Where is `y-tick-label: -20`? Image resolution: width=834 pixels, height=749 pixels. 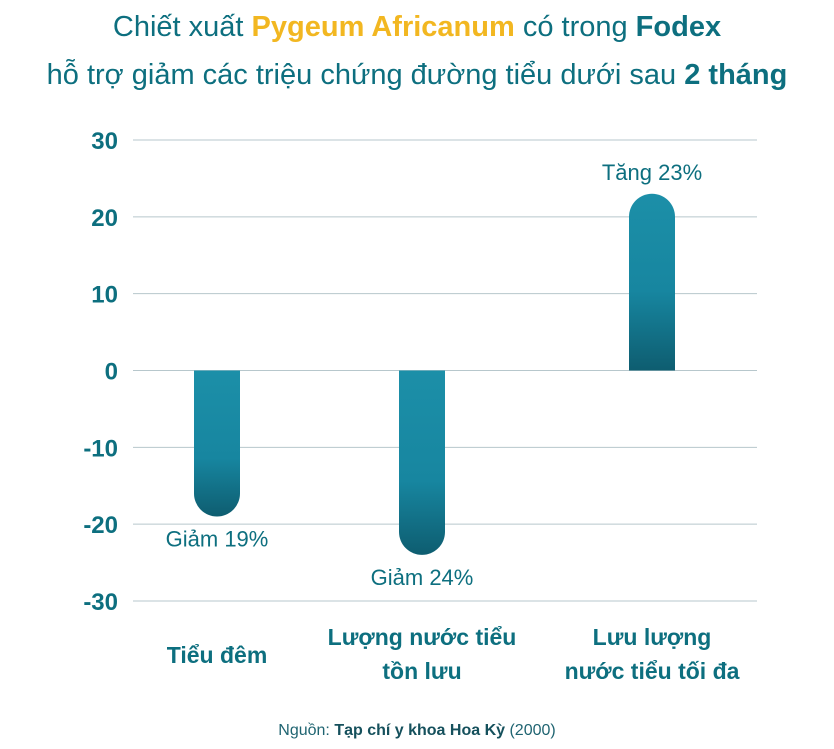
y-tick-label: -20 is located at coordinates (100, 525).